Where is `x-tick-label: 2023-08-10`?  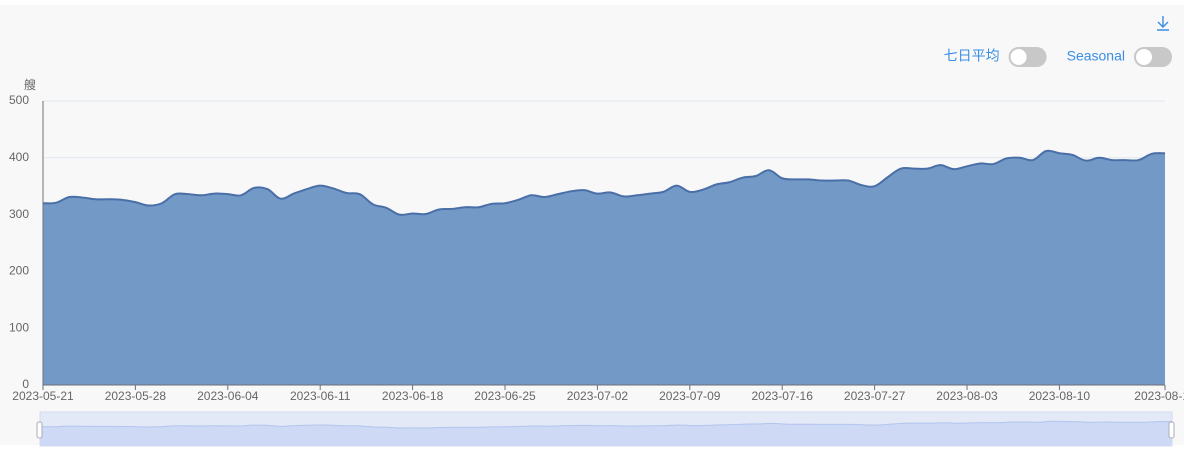 x-tick-label: 2023-08-10 is located at coordinates (1060, 396).